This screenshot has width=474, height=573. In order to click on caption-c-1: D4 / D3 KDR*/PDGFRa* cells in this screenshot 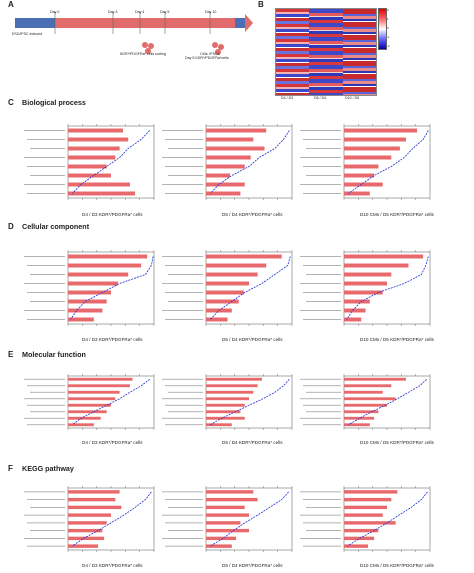, I will do `click(112, 214)`.